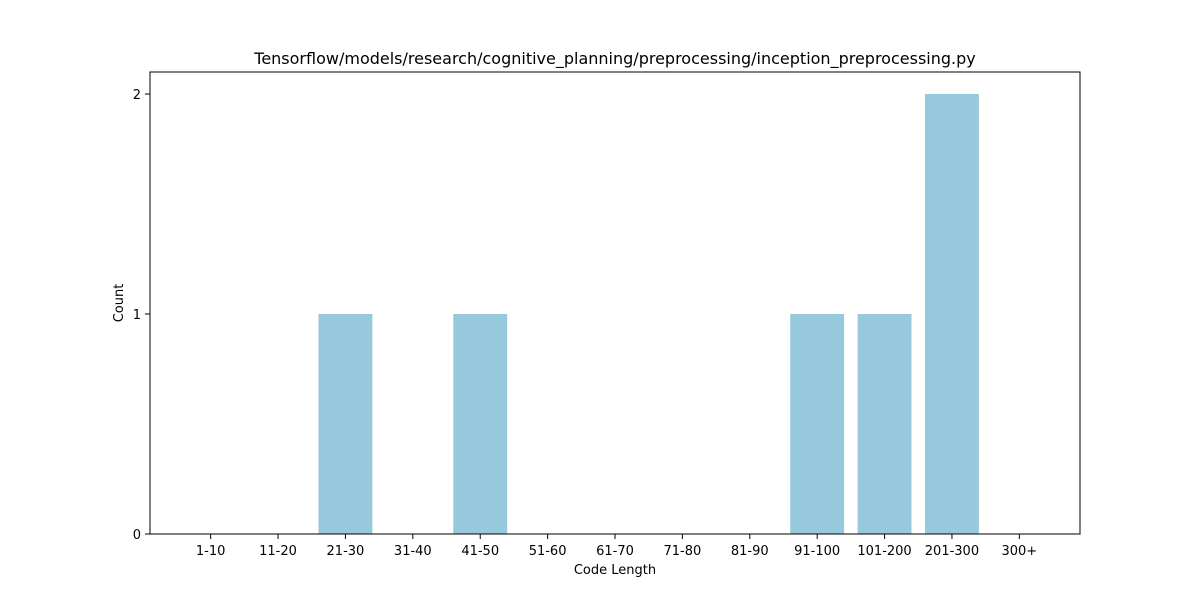 Image resolution: width=1200 pixels, height=600 pixels. What do you see at coordinates (346, 551) in the screenshot?
I see `x-tick-label: 21-30` at bounding box center [346, 551].